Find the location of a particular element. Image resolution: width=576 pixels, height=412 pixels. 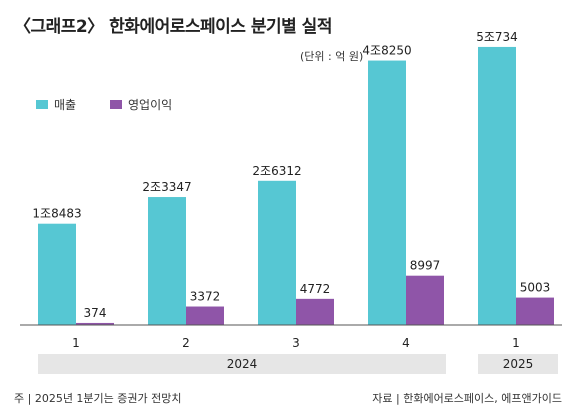

data-label-sales-1: 1조8483 is located at coordinates (56, 214).